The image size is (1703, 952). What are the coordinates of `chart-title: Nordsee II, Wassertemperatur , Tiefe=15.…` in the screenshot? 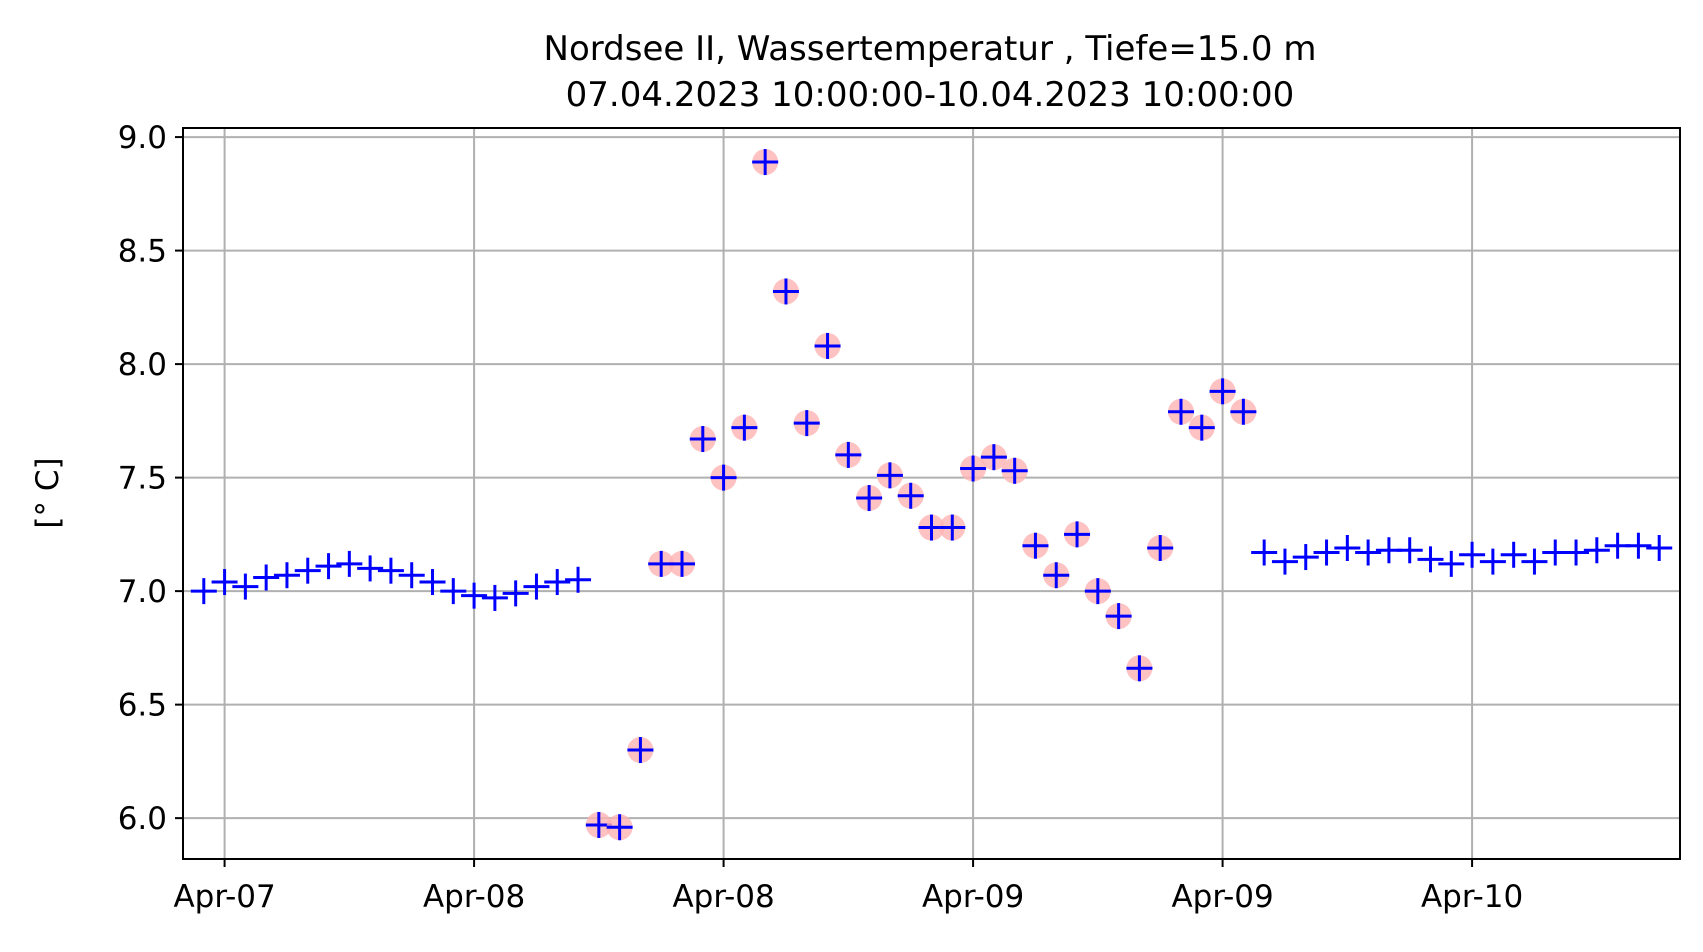 It's located at (930, 49).